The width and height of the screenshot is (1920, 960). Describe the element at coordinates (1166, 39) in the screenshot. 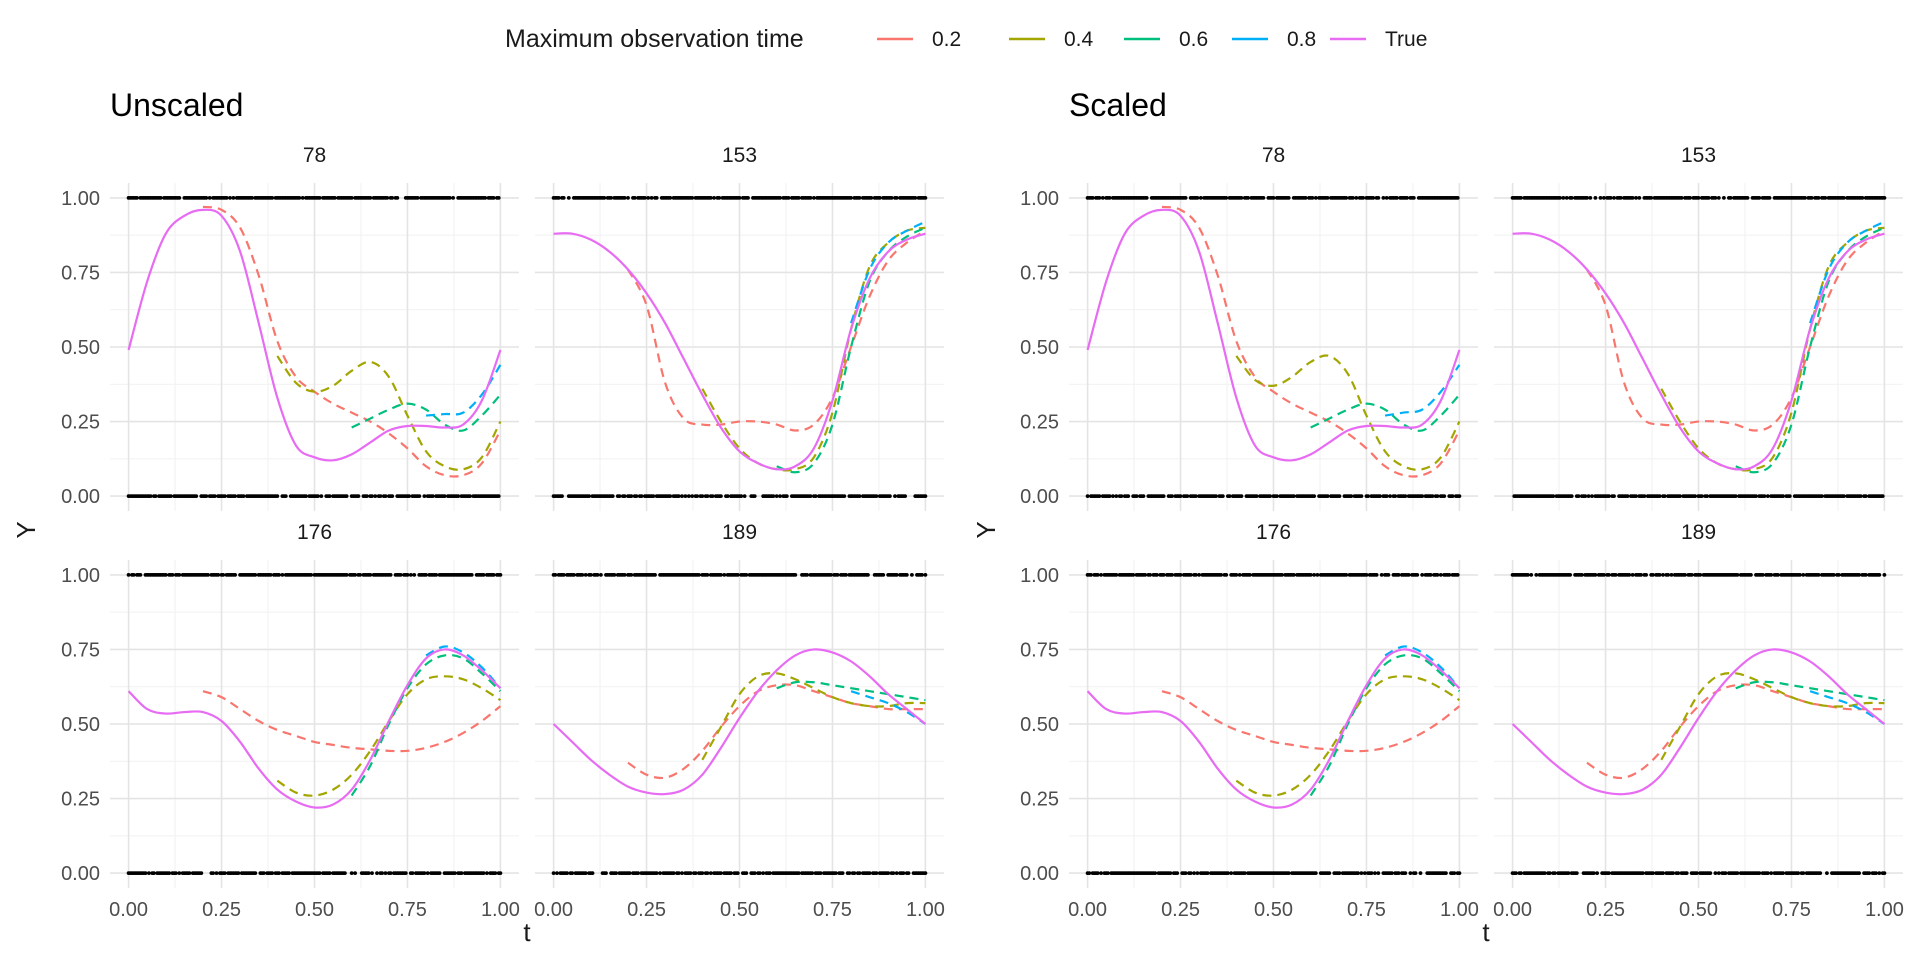

I see `legend-item-0.6: 0.6` at that location.